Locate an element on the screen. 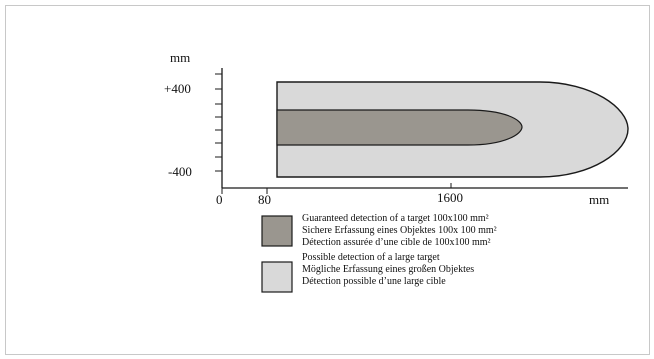 The image size is (654, 359). x-tick-1600: 1600 is located at coordinates (450, 197).